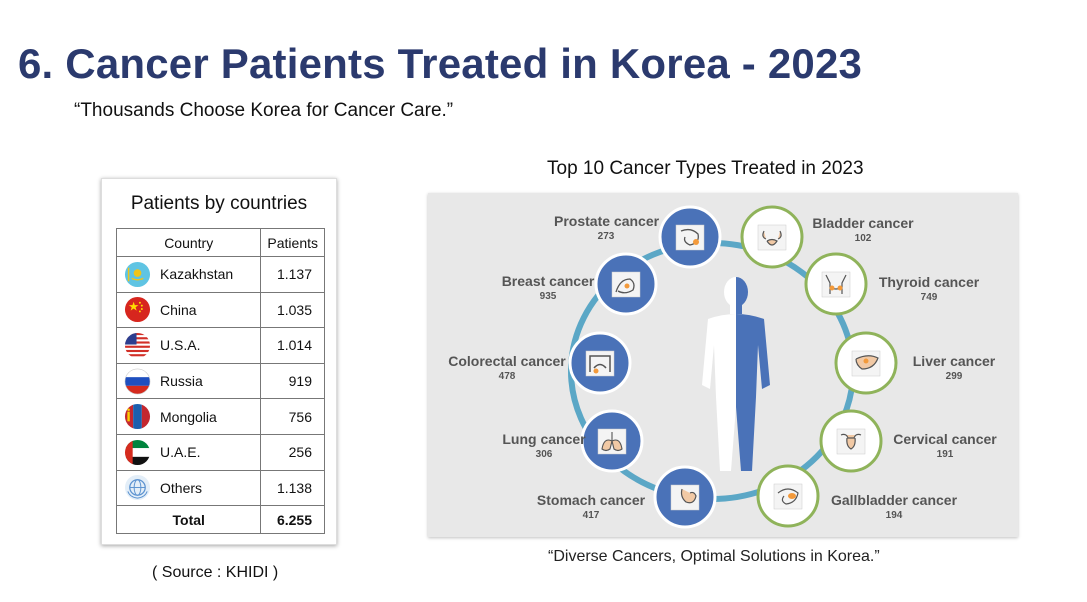 The image size is (1087, 602). What do you see at coordinates (137, 452) in the screenshot?
I see `uae-flag-icon` at bounding box center [137, 452].